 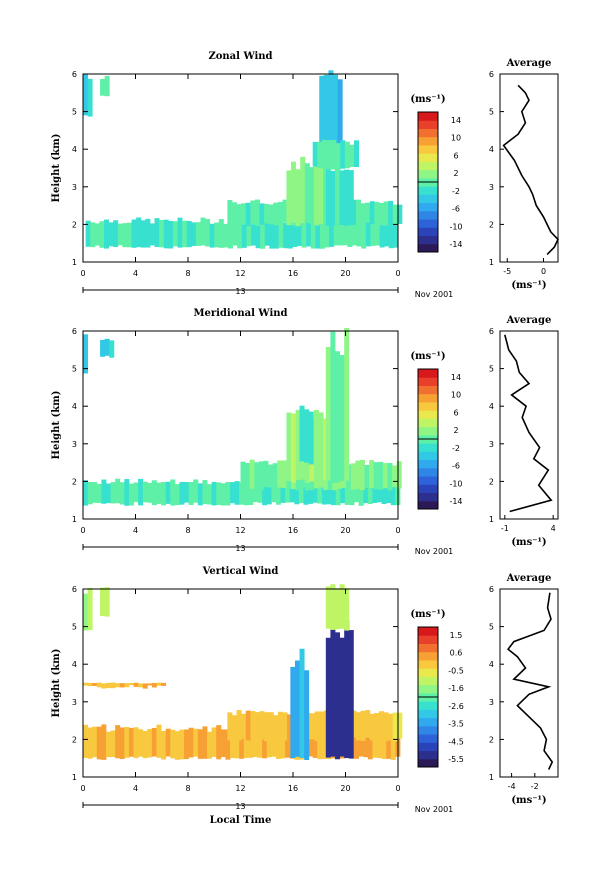 What do you see at coordinates (240, 313) in the screenshot?
I see `chart-title: Meridional Wind` at bounding box center [240, 313].